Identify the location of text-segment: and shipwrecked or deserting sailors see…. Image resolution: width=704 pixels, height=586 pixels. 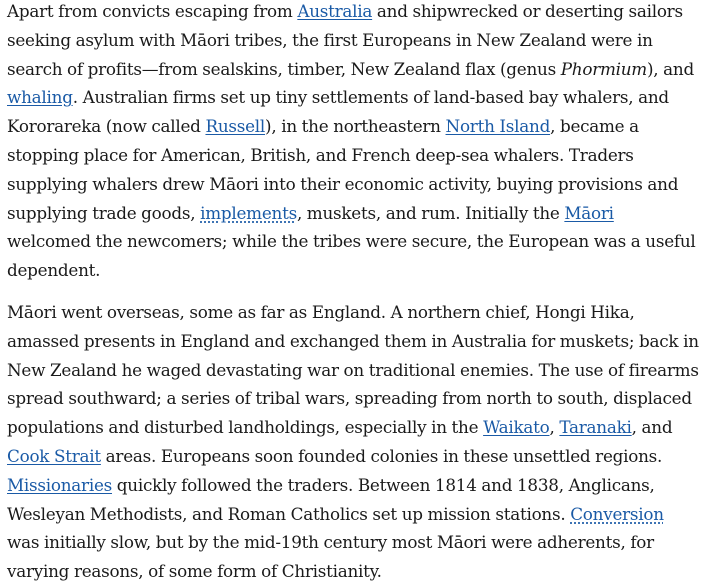
(345, 40).